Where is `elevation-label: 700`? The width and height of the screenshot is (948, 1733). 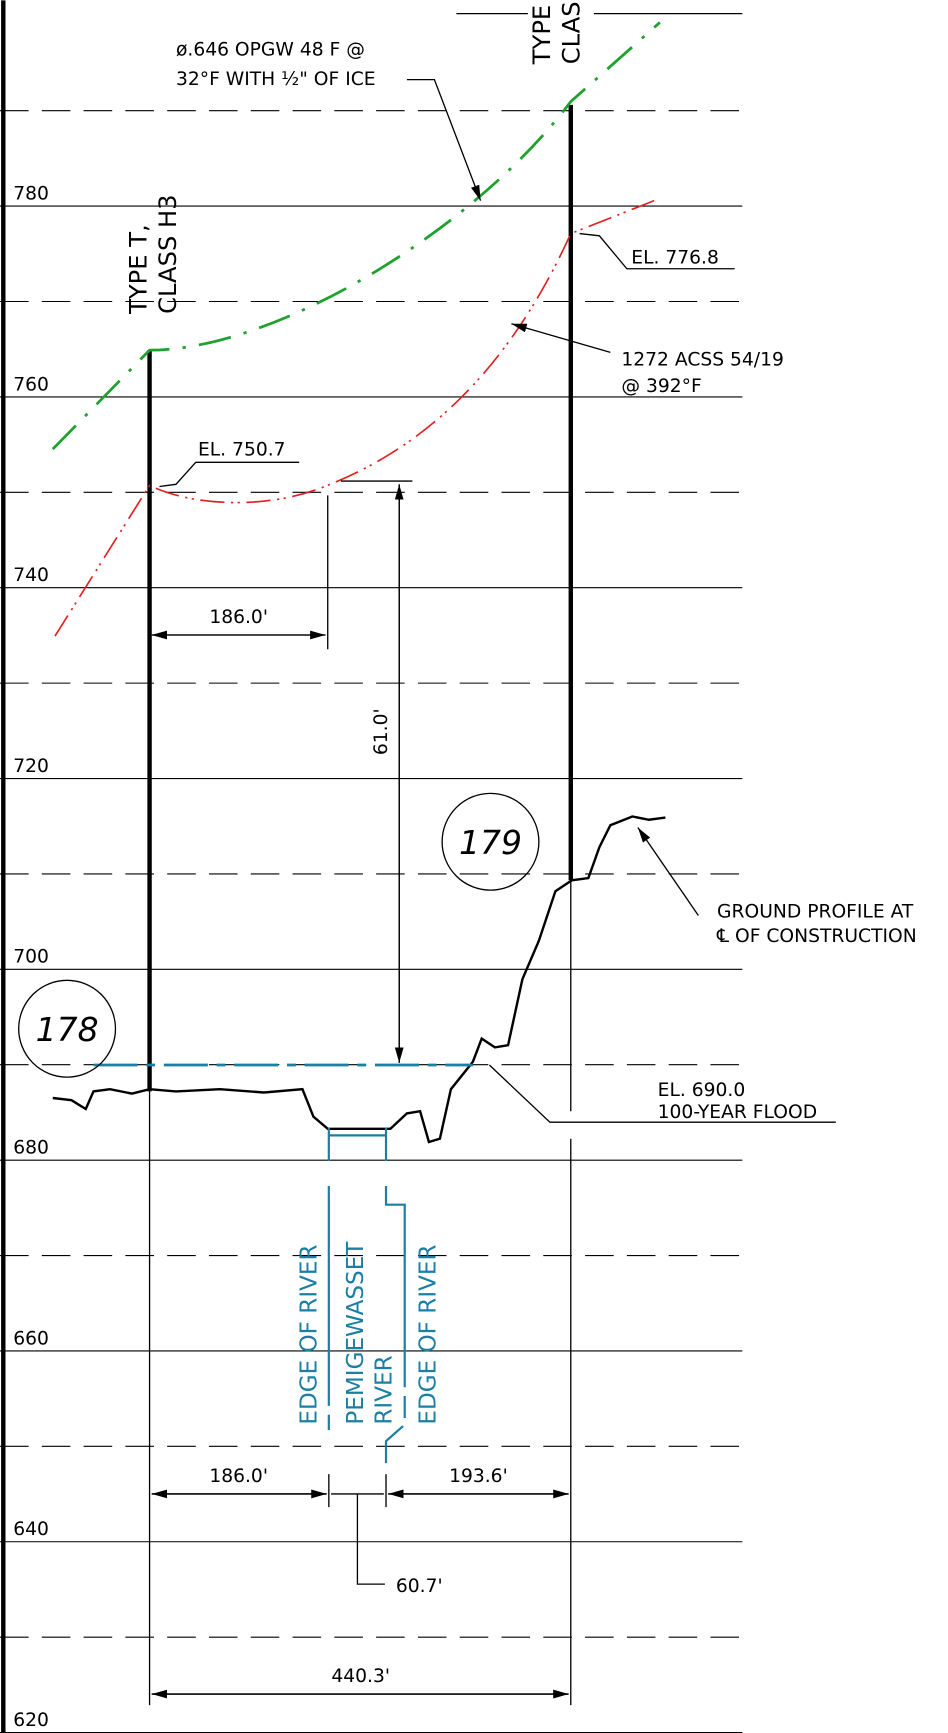
elevation-label: 700 is located at coordinates (31, 957).